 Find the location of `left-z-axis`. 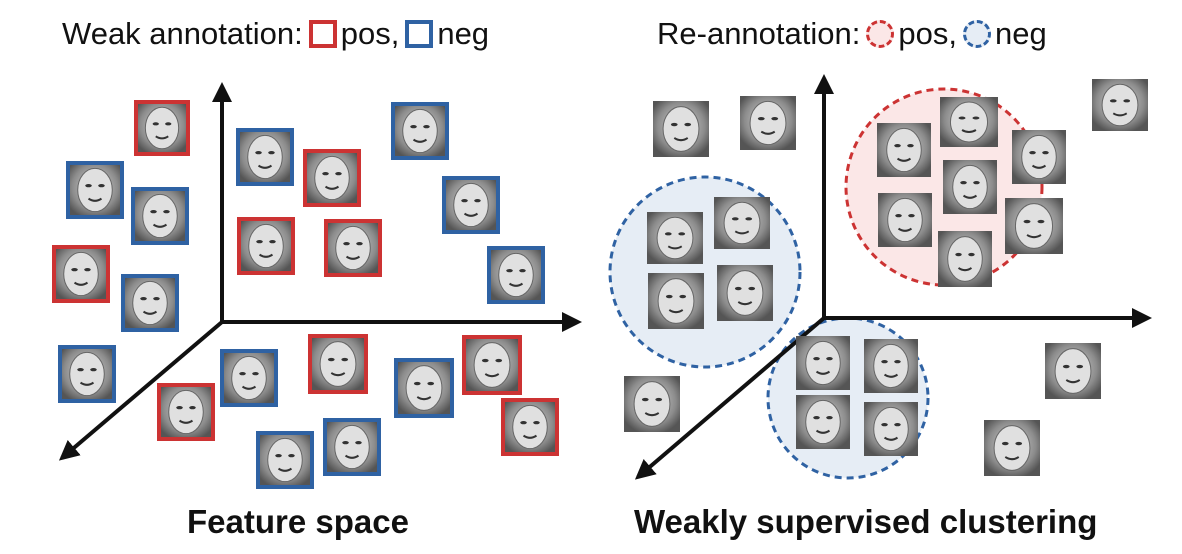

left-z-axis is located at coordinates (141, 390).